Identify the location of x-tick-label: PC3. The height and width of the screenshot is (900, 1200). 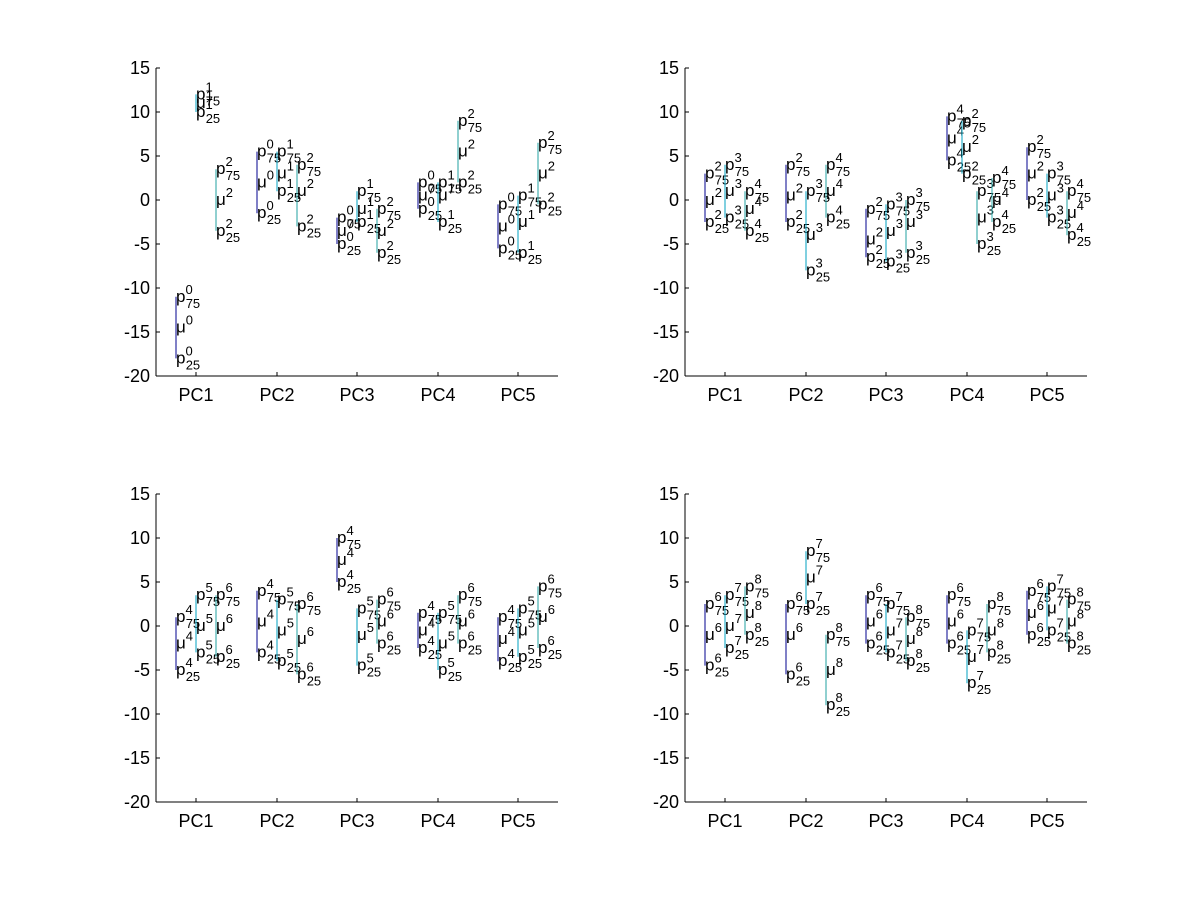
(885, 395).